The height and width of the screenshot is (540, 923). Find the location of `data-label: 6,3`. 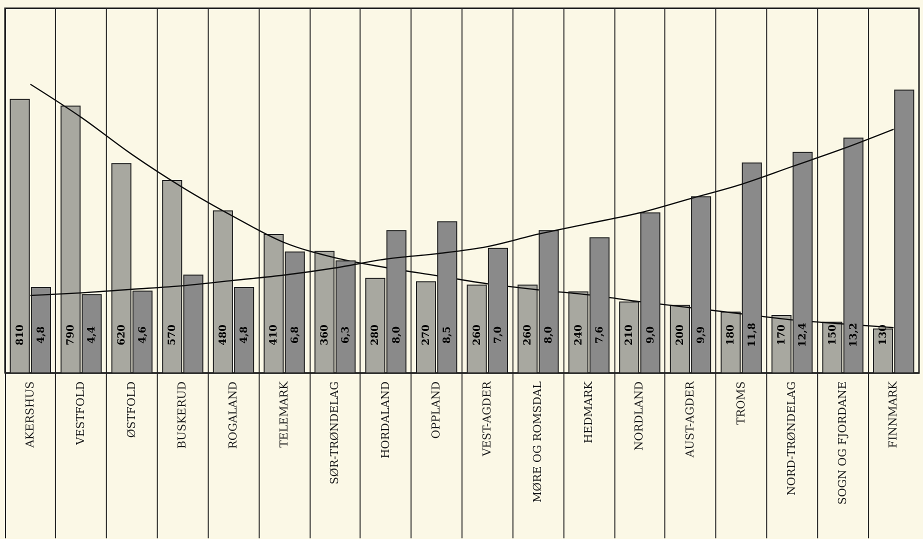

data-label: 6,3 is located at coordinates (346, 335).